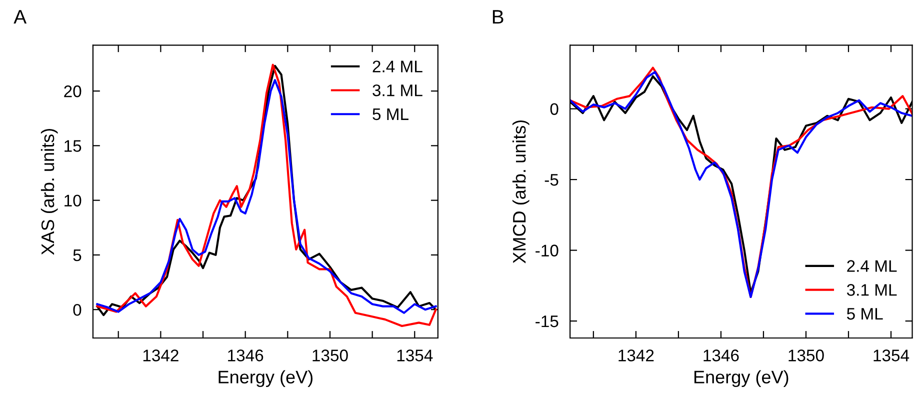 This screenshot has height=416, width=915. What do you see at coordinates (547, 250) in the screenshot?
I see `y-tick-label: -10` at bounding box center [547, 250].